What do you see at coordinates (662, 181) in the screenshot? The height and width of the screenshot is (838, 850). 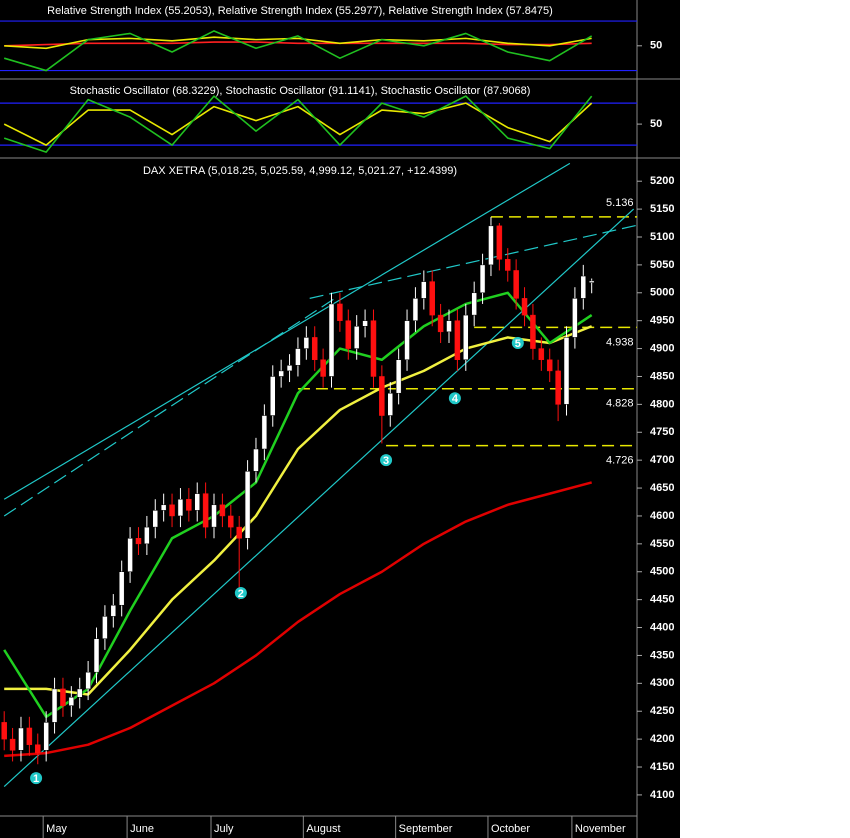 I see `y-tick-label: 5200` at bounding box center [662, 181].